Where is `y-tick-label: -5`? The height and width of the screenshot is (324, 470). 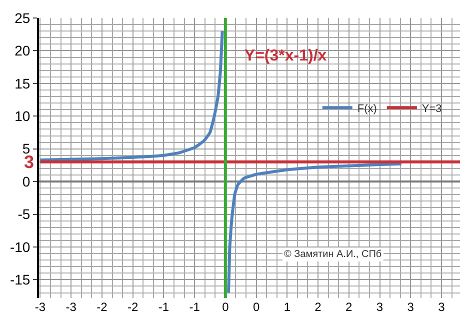 y-tick-label: -5 is located at coordinates (24, 214).